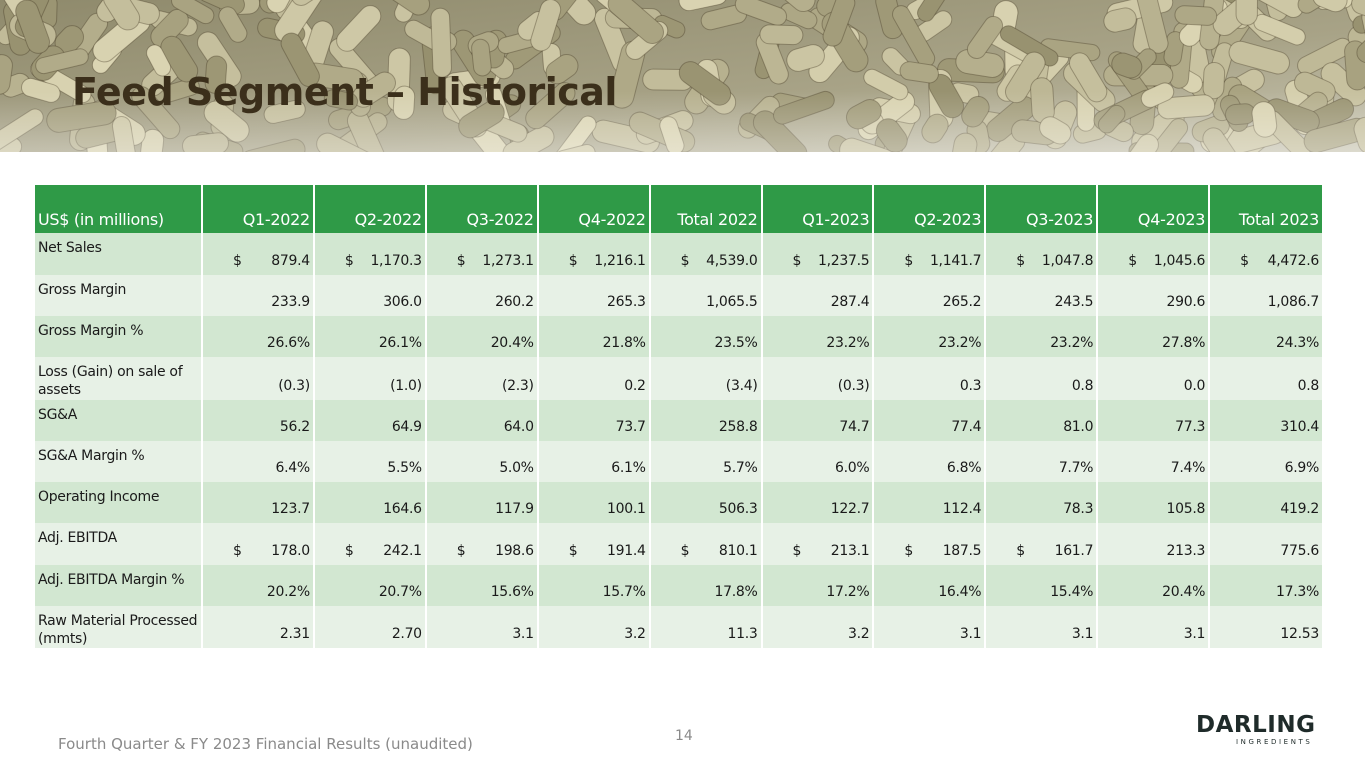 The height and width of the screenshot is (768, 1365). Describe the element at coordinates (706, 378) in the screenshot. I see `value-cell: (3.4)` at that location.